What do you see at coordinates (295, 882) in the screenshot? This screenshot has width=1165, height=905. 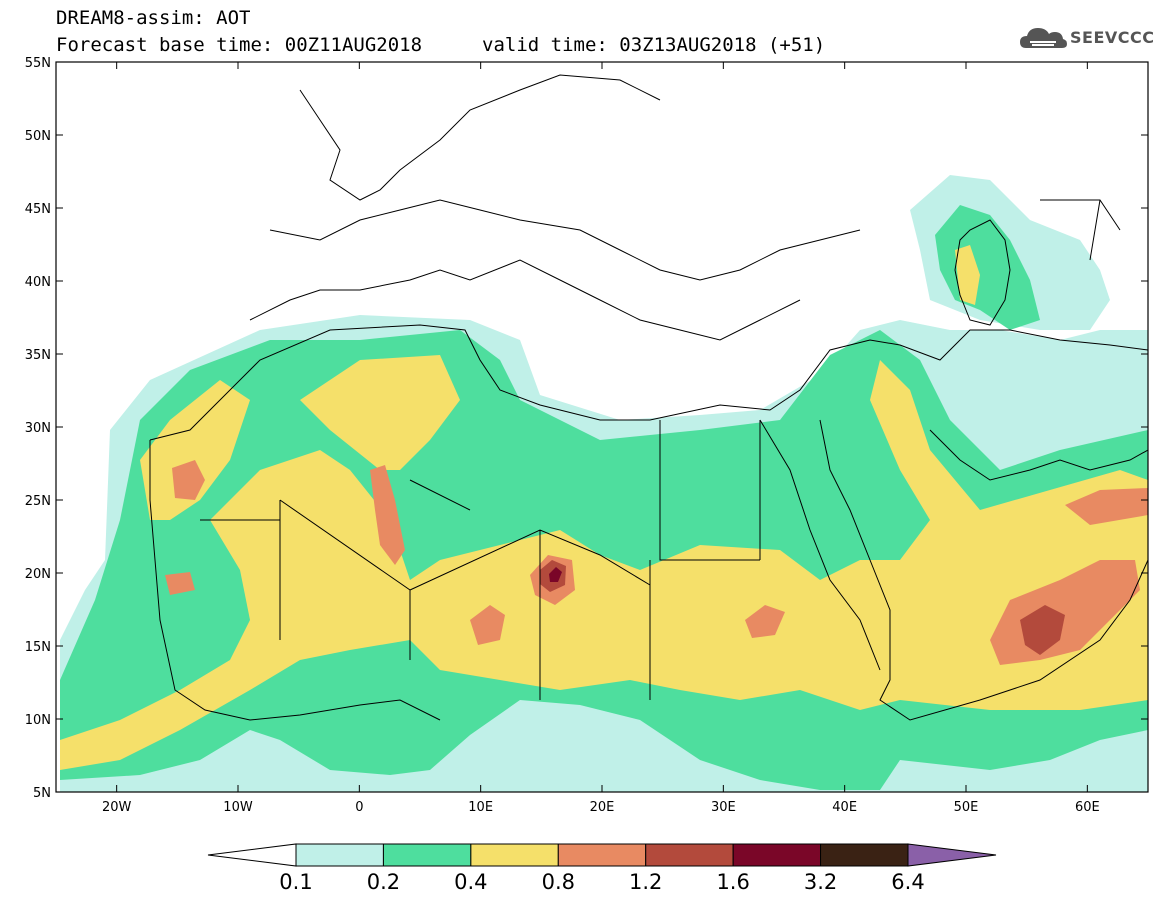 I see `colorbar-label: 0.1` at bounding box center [295, 882].